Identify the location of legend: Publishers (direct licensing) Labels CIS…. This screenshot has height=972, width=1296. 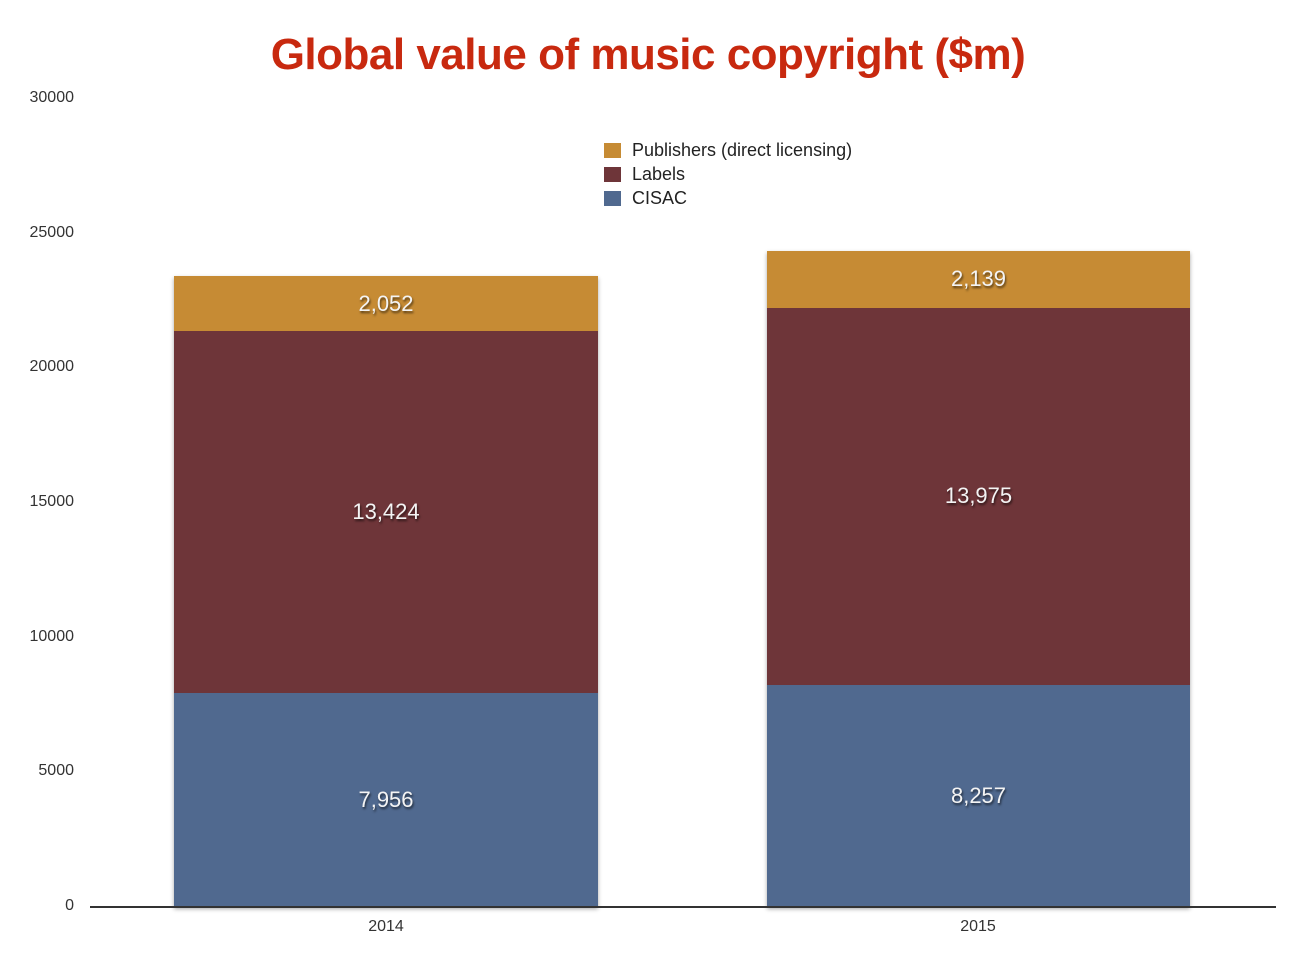
(728, 174).